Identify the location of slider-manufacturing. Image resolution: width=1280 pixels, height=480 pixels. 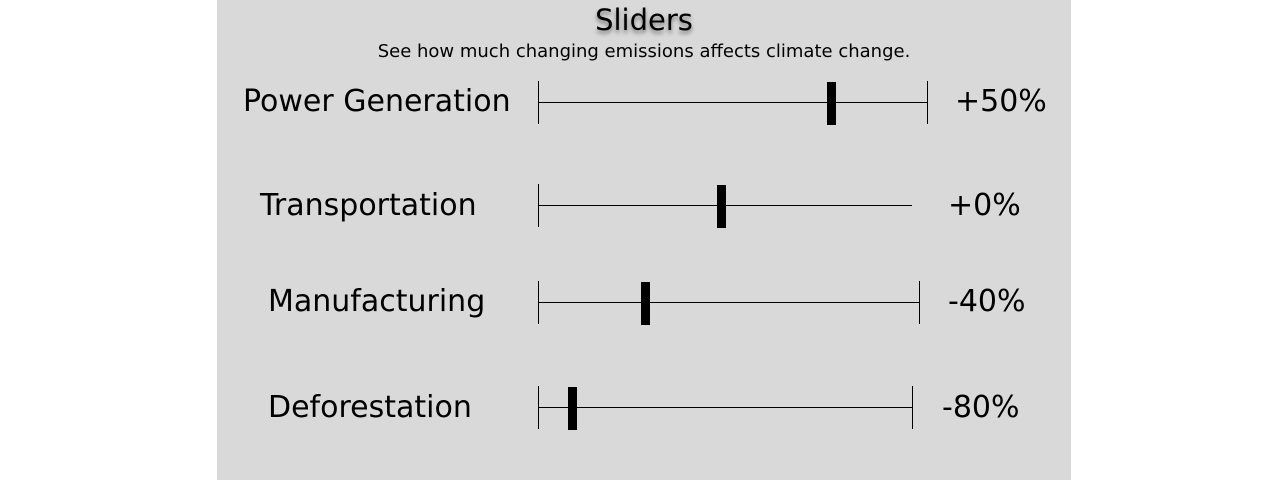
(729, 303).